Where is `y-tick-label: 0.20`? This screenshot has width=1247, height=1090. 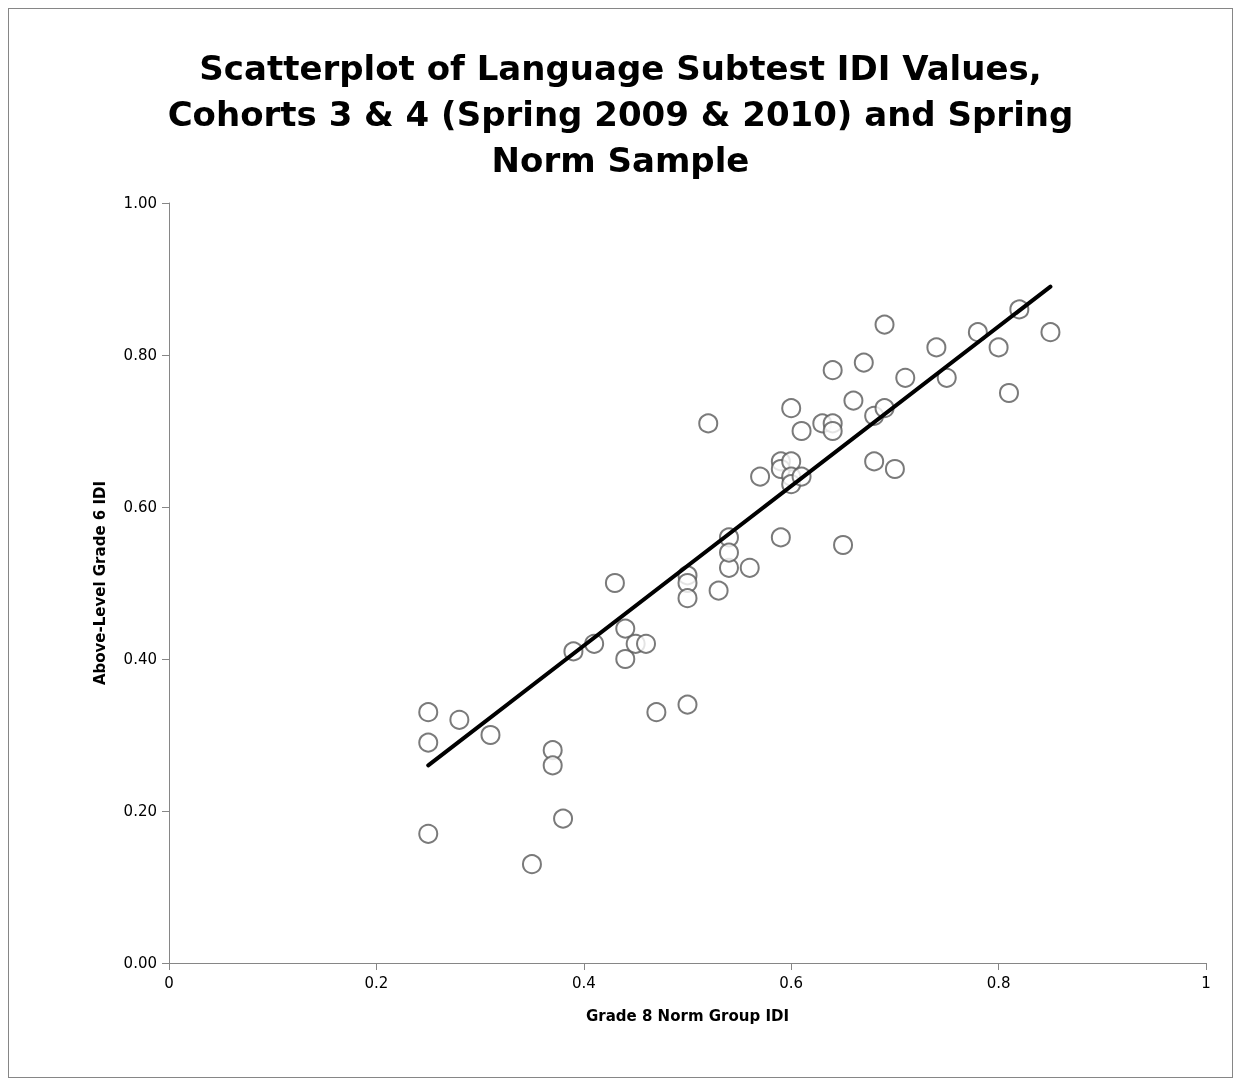
y-tick-label: 0.20 is located at coordinates (140, 811).